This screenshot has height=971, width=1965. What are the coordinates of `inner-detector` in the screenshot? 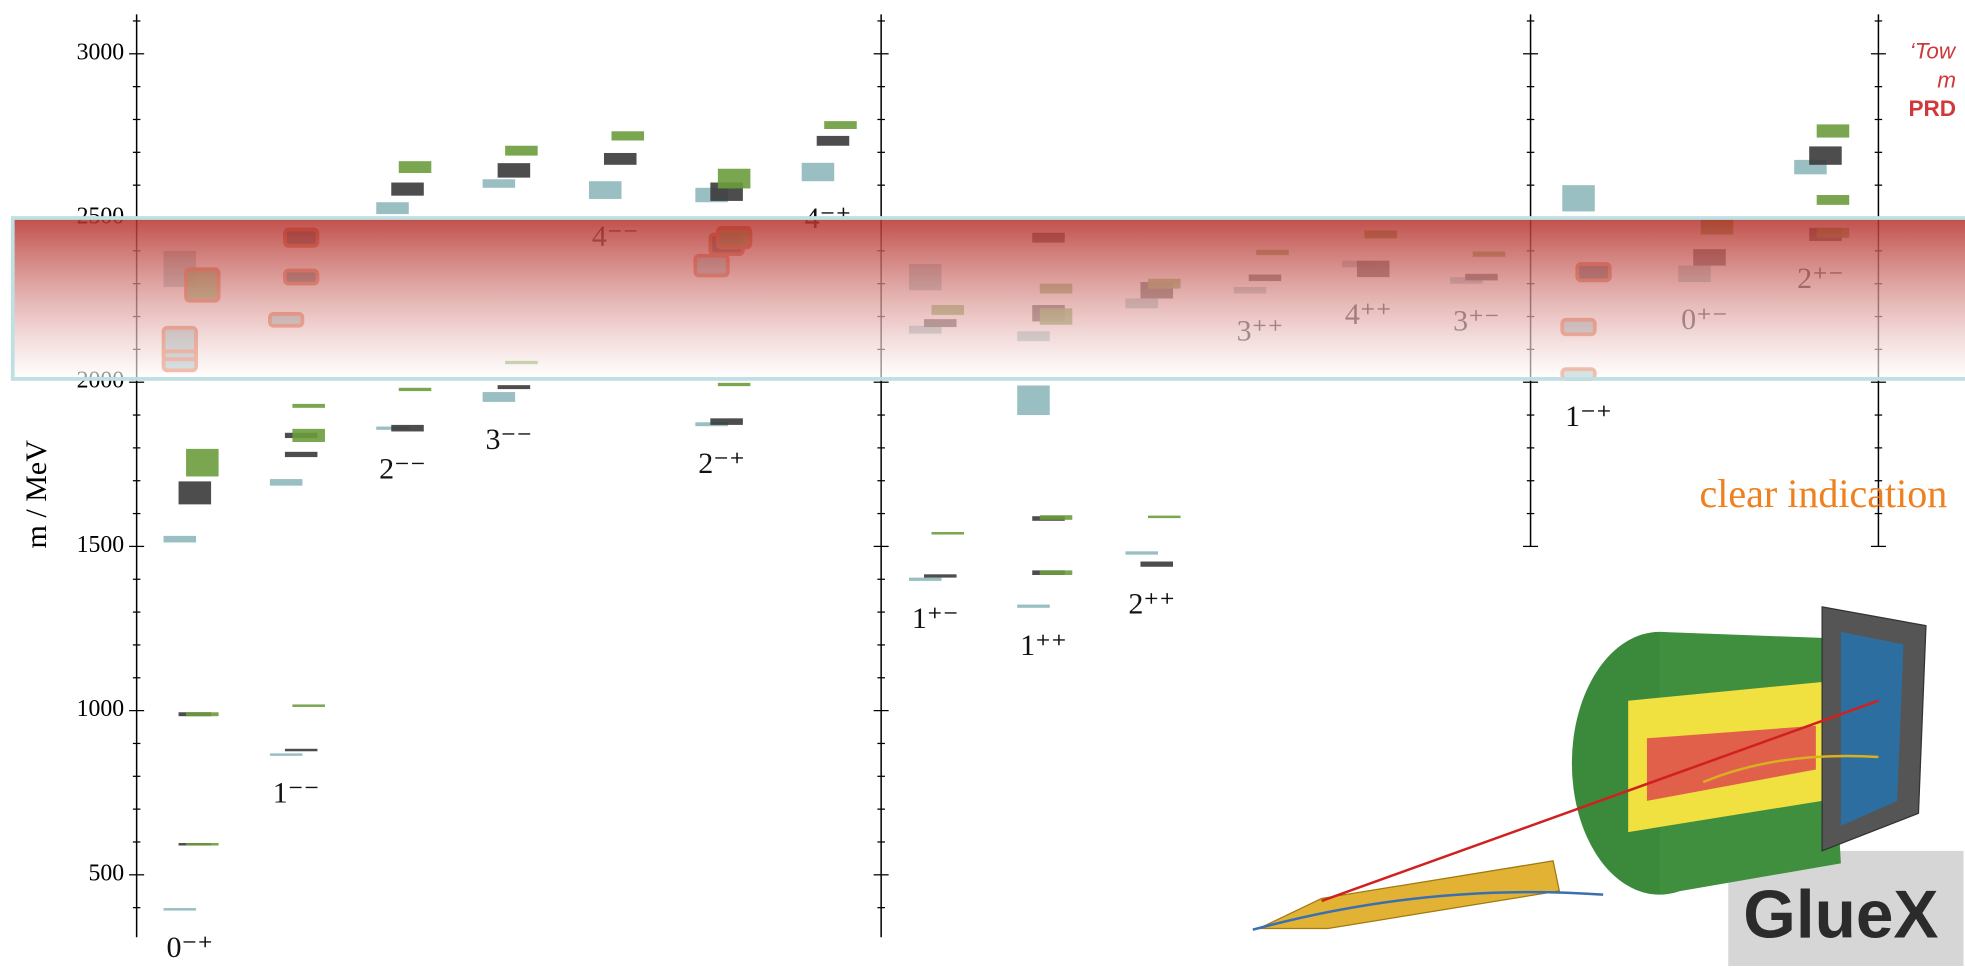 It's located at (1731, 763).